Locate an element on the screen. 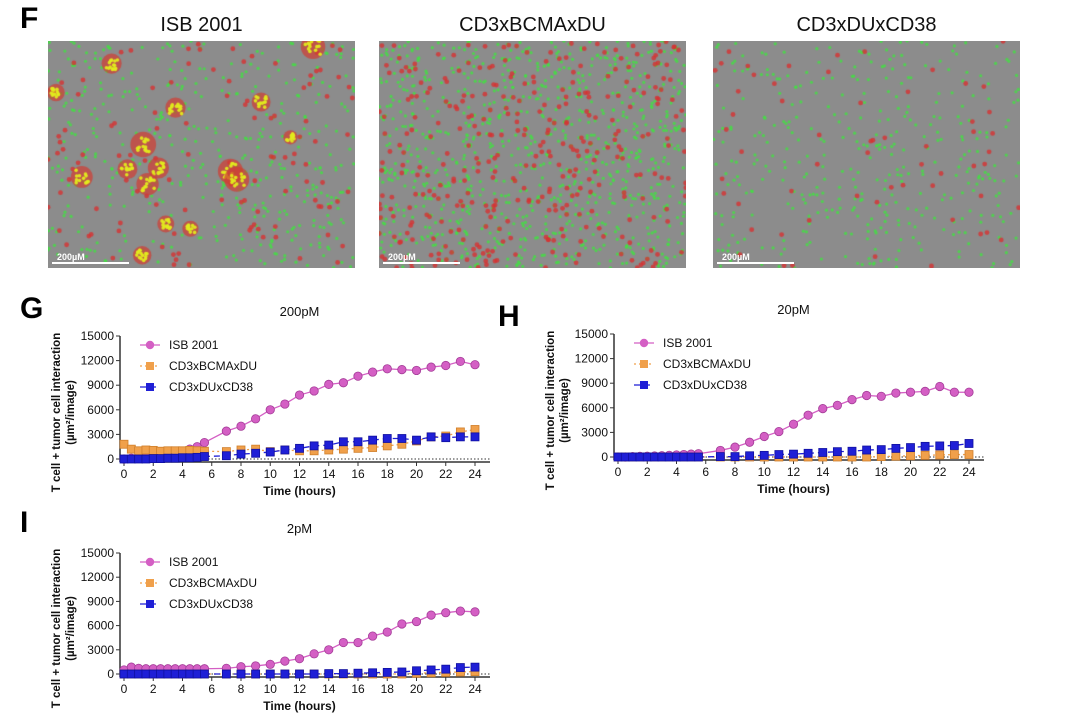  x-tick-label: 12 is located at coordinates (300, 689).